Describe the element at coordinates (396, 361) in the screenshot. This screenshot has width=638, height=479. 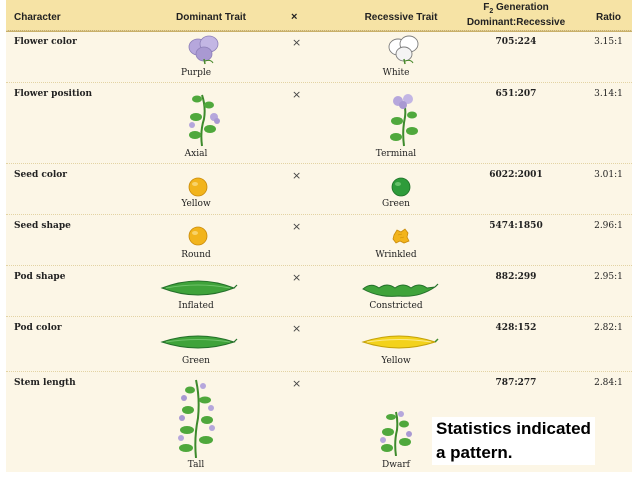
I see `recessive-trait-label: Yellow` at that location.